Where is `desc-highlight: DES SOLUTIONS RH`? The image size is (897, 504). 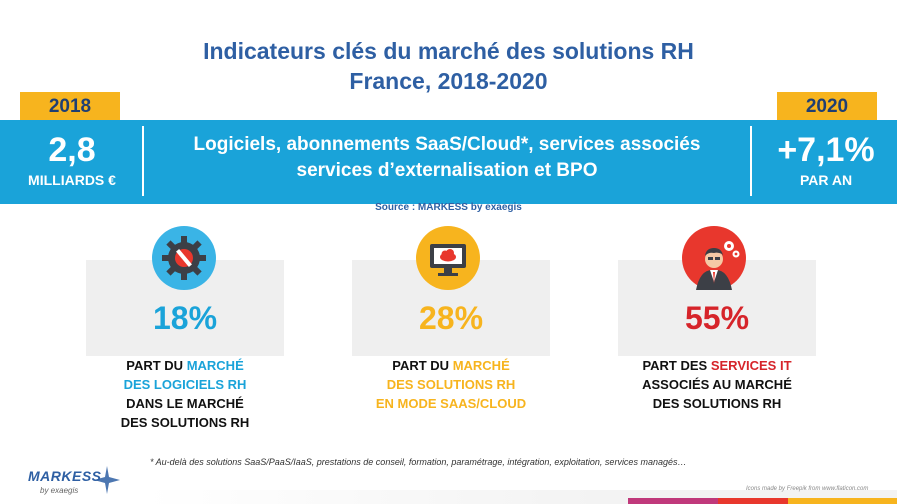
desc-highlight: DES SOLUTIONS RH is located at coordinates (451, 384).